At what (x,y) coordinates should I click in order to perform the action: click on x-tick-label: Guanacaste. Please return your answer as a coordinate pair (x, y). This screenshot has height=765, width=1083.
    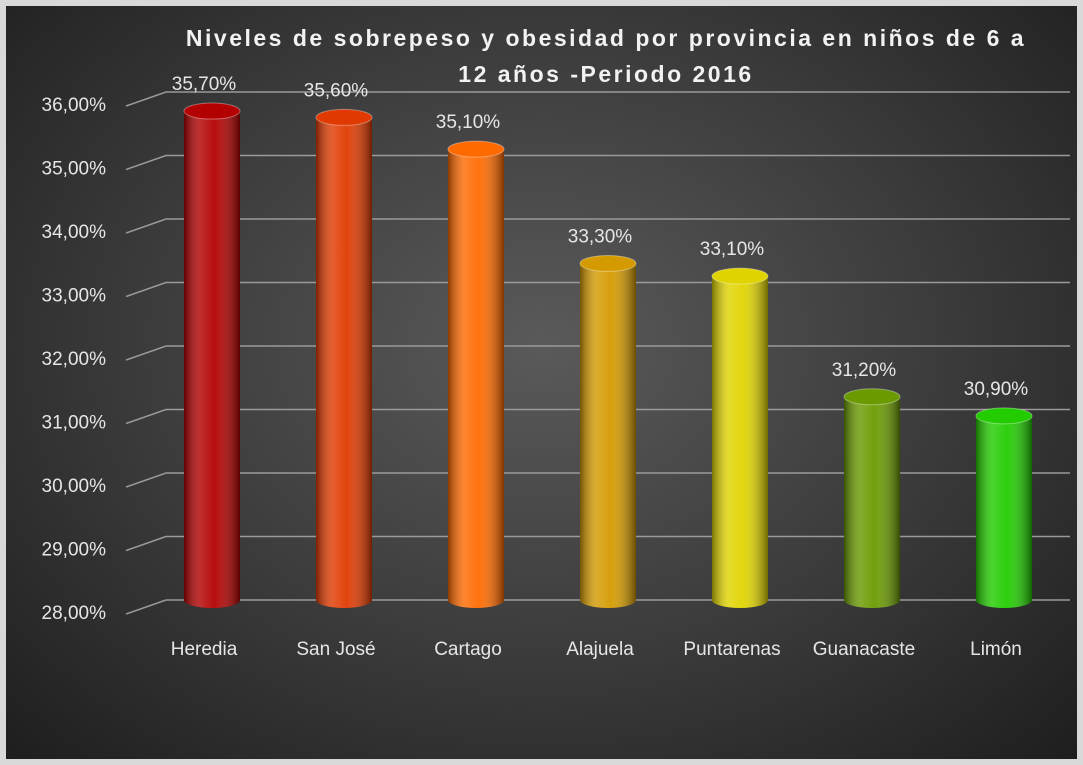
    Looking at the image, I should click on (864, 649).